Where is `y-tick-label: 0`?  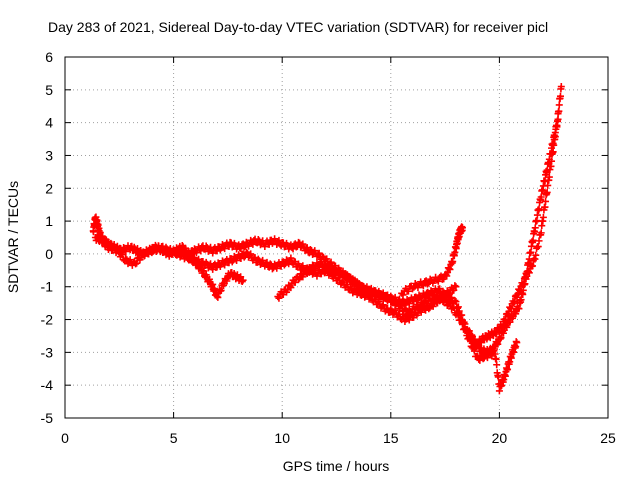
y-tick-label: 0 is located at coordinates (49, 254).